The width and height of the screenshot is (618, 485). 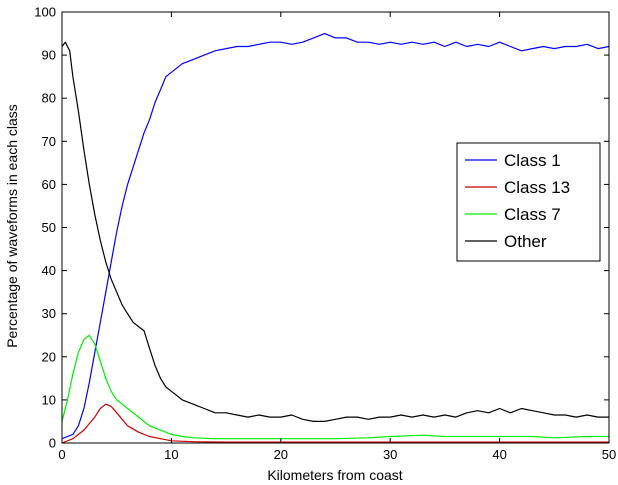 I want to click on y-tick-label: 30, so click(x=49, y=313).